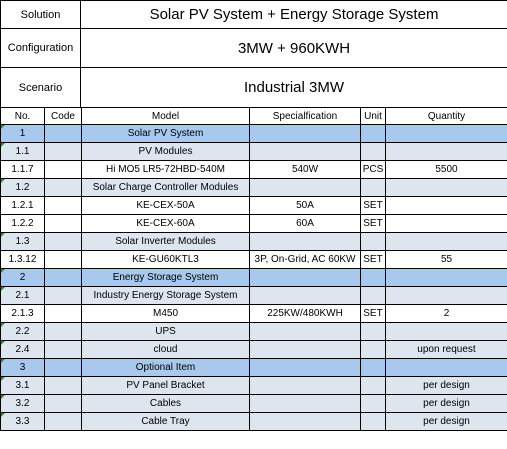  Describe the element at coordinates (22, 187) in the screenshot. I see `cell-no: 1.2` at that location.